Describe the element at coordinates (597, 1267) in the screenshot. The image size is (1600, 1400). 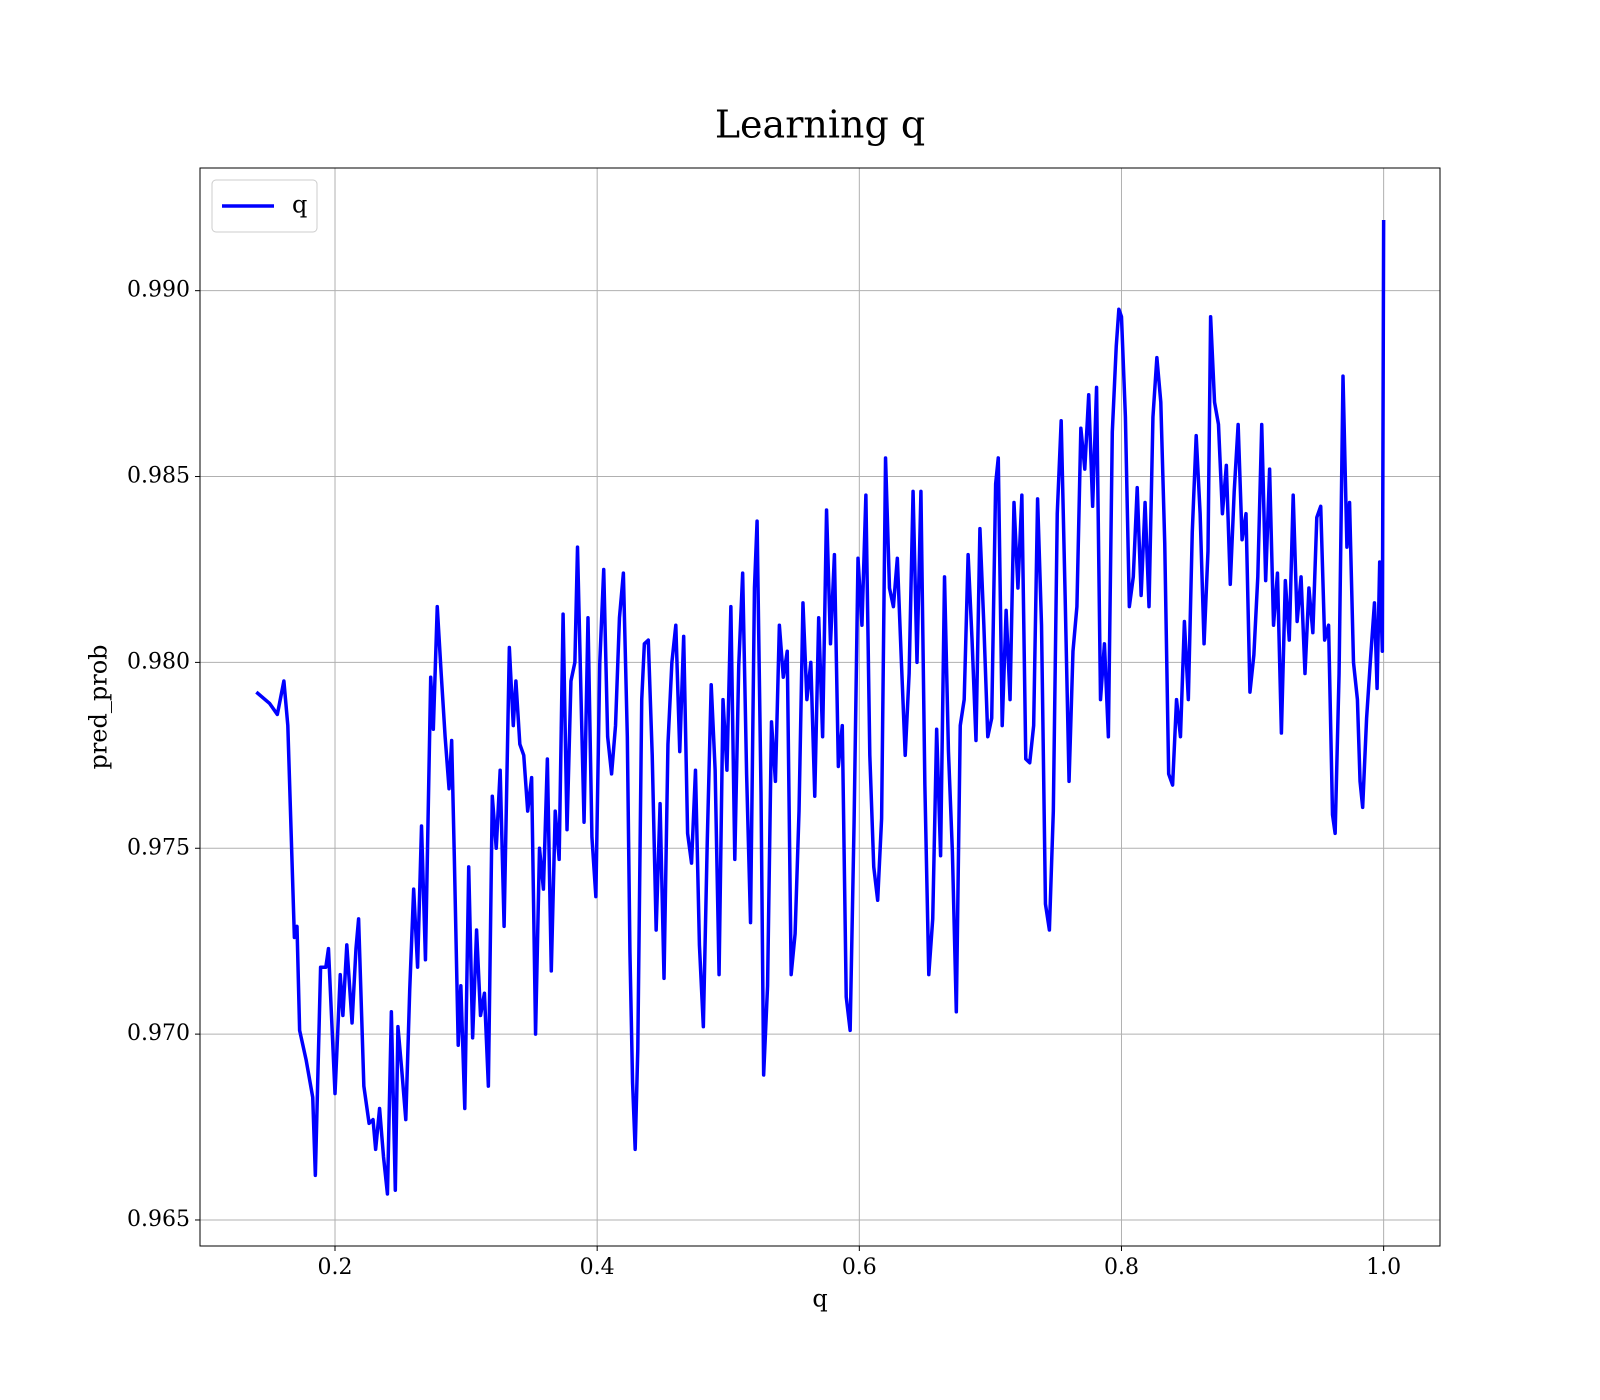
I see `x-tick-label: 0.4` at that location.